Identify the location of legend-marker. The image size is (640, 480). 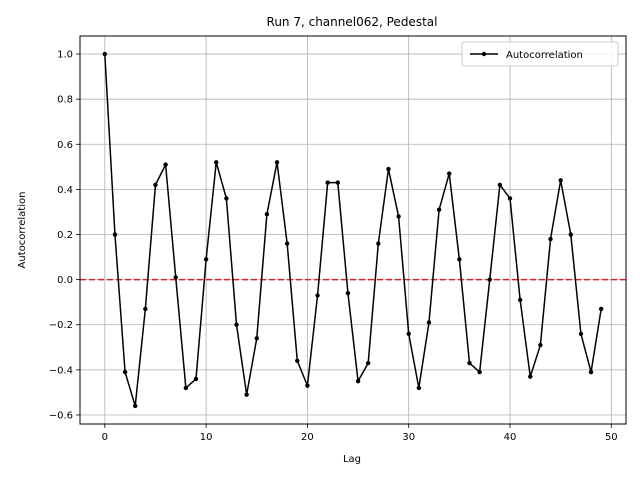
(484, 54).